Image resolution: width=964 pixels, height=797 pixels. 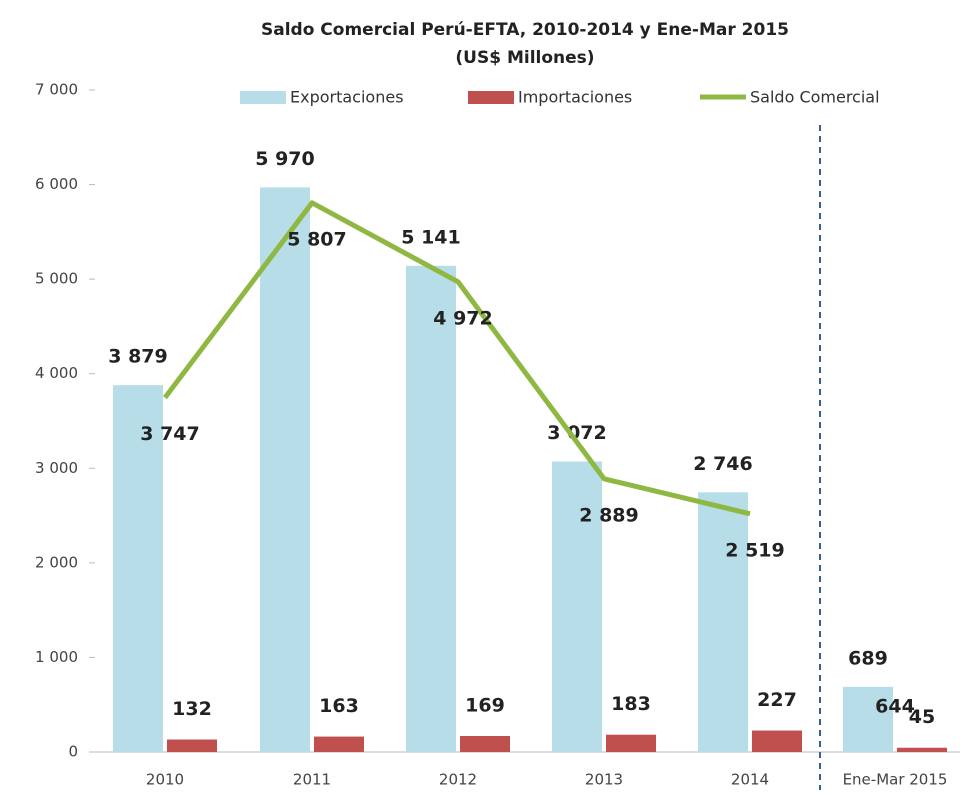 I want to click on legend-label: Exportaciones, so click(x=347, y=97).